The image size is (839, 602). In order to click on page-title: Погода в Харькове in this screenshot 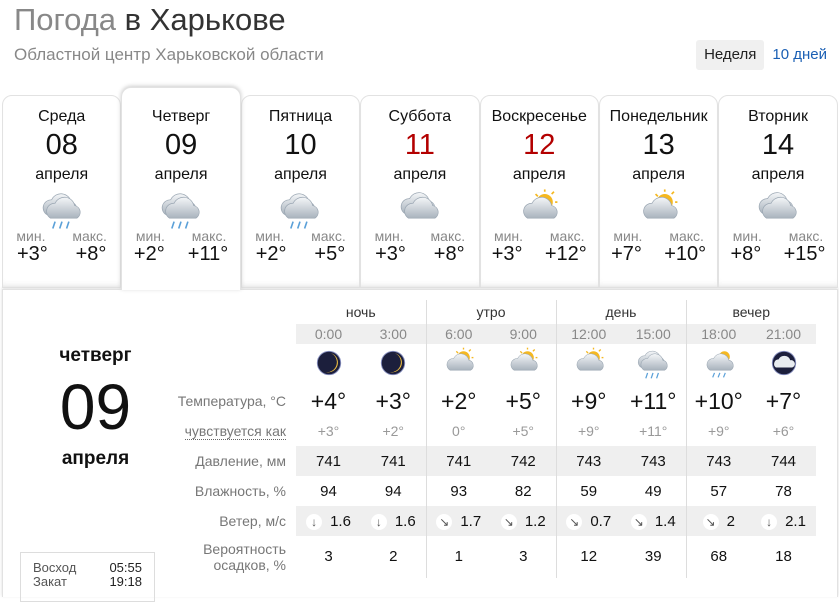, I will do `click(150, 20)`.